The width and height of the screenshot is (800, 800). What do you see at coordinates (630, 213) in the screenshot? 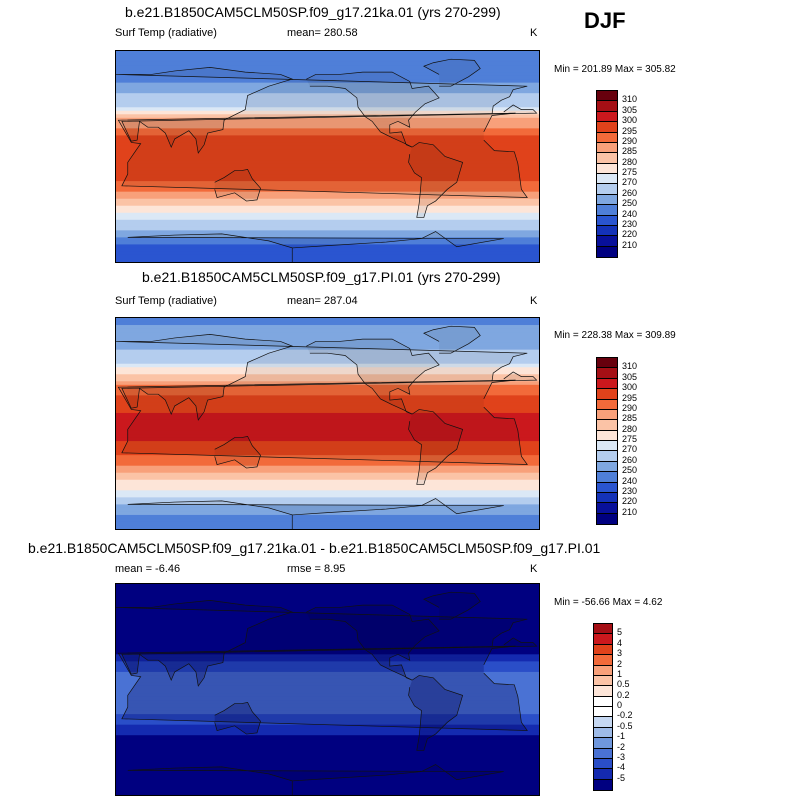
I see `colorbar-tick-label: 240` at bounding box center [630, 213].